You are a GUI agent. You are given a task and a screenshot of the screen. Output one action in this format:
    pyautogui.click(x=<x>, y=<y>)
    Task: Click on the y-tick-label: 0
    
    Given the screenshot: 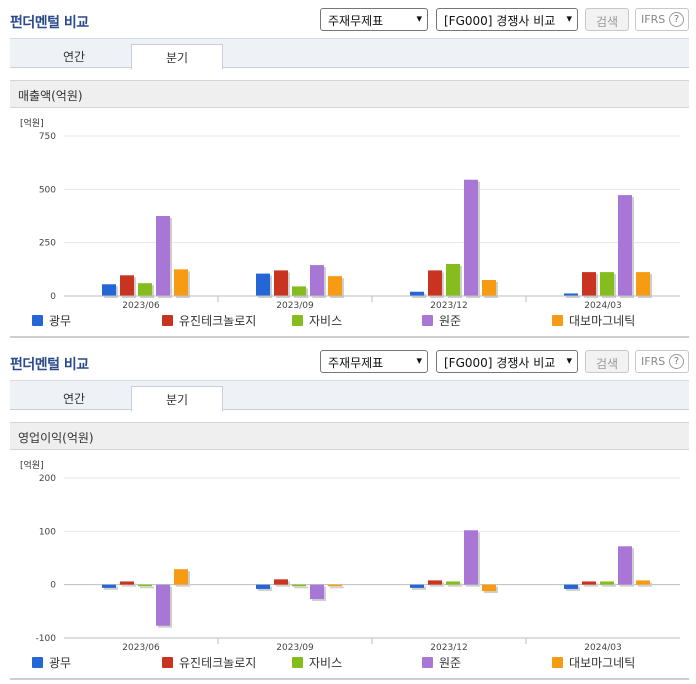 What is the action you would take?
    pyautogui.click(x=53, y=297)
    